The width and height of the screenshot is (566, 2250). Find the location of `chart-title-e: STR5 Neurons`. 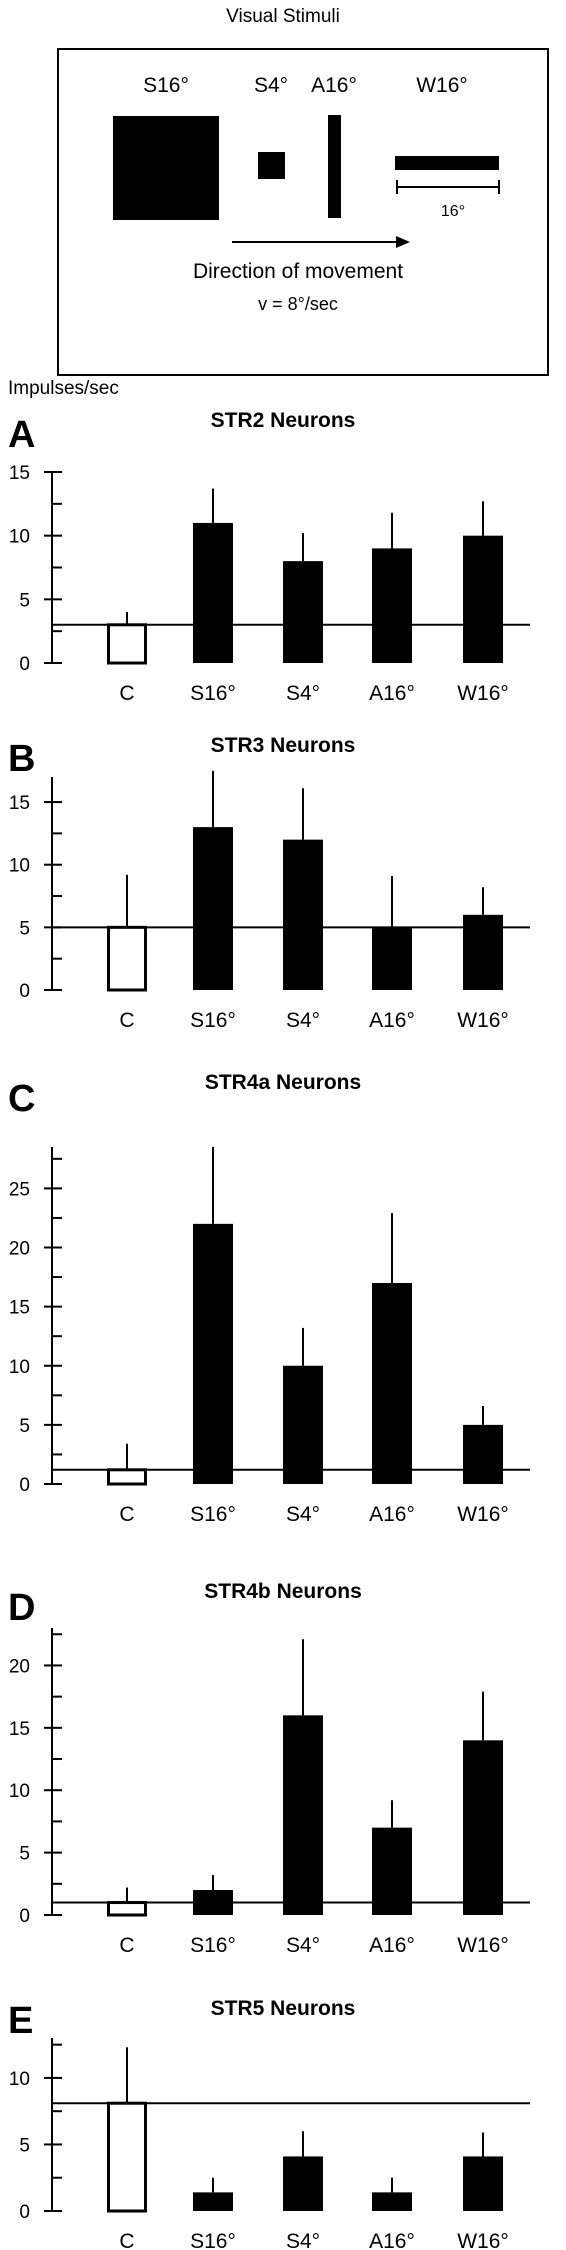

chart-title-e: STR5 Neurons is located at coordinates (283, 2008).